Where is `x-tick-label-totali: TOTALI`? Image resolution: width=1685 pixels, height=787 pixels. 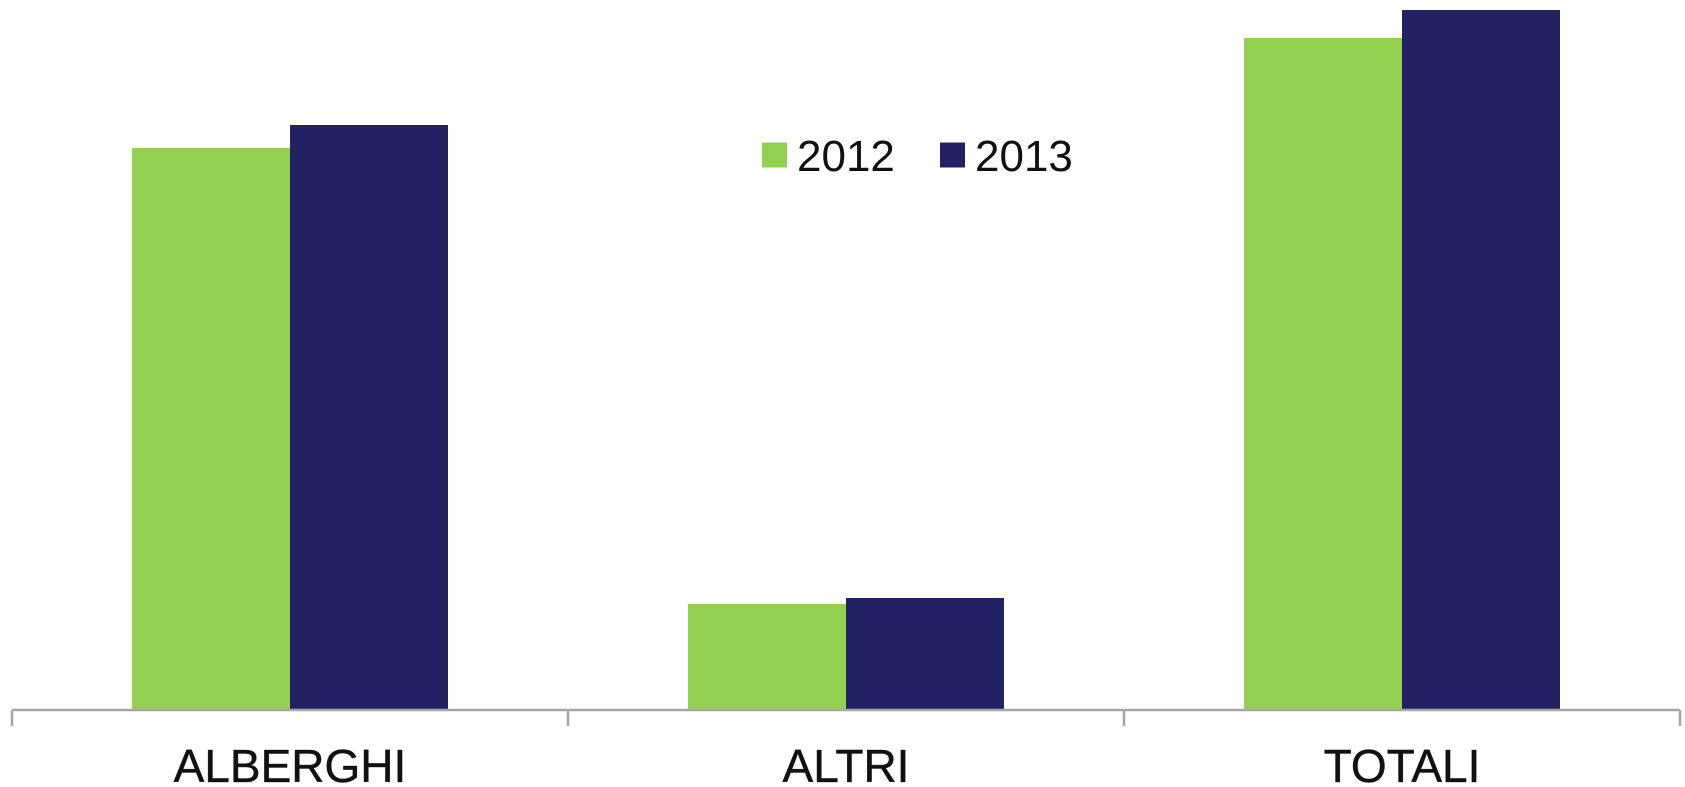
x-tick-label-totali: TOTALI is located at coordinates (1402, 763).